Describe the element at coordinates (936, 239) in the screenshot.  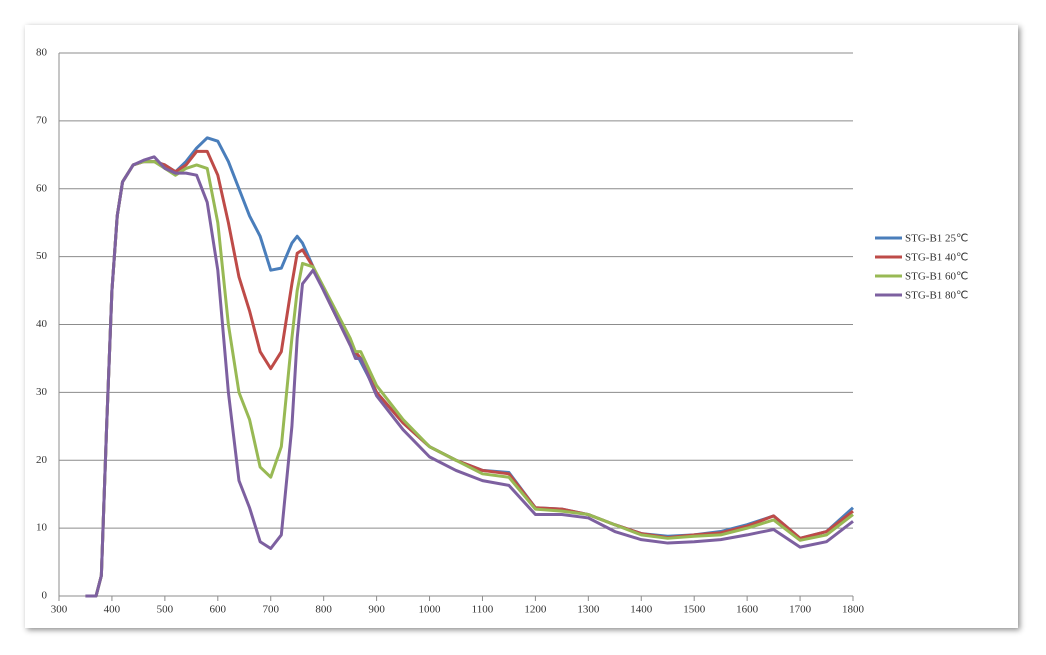
I see `legend-label: STG-B1 25℃` at that location.